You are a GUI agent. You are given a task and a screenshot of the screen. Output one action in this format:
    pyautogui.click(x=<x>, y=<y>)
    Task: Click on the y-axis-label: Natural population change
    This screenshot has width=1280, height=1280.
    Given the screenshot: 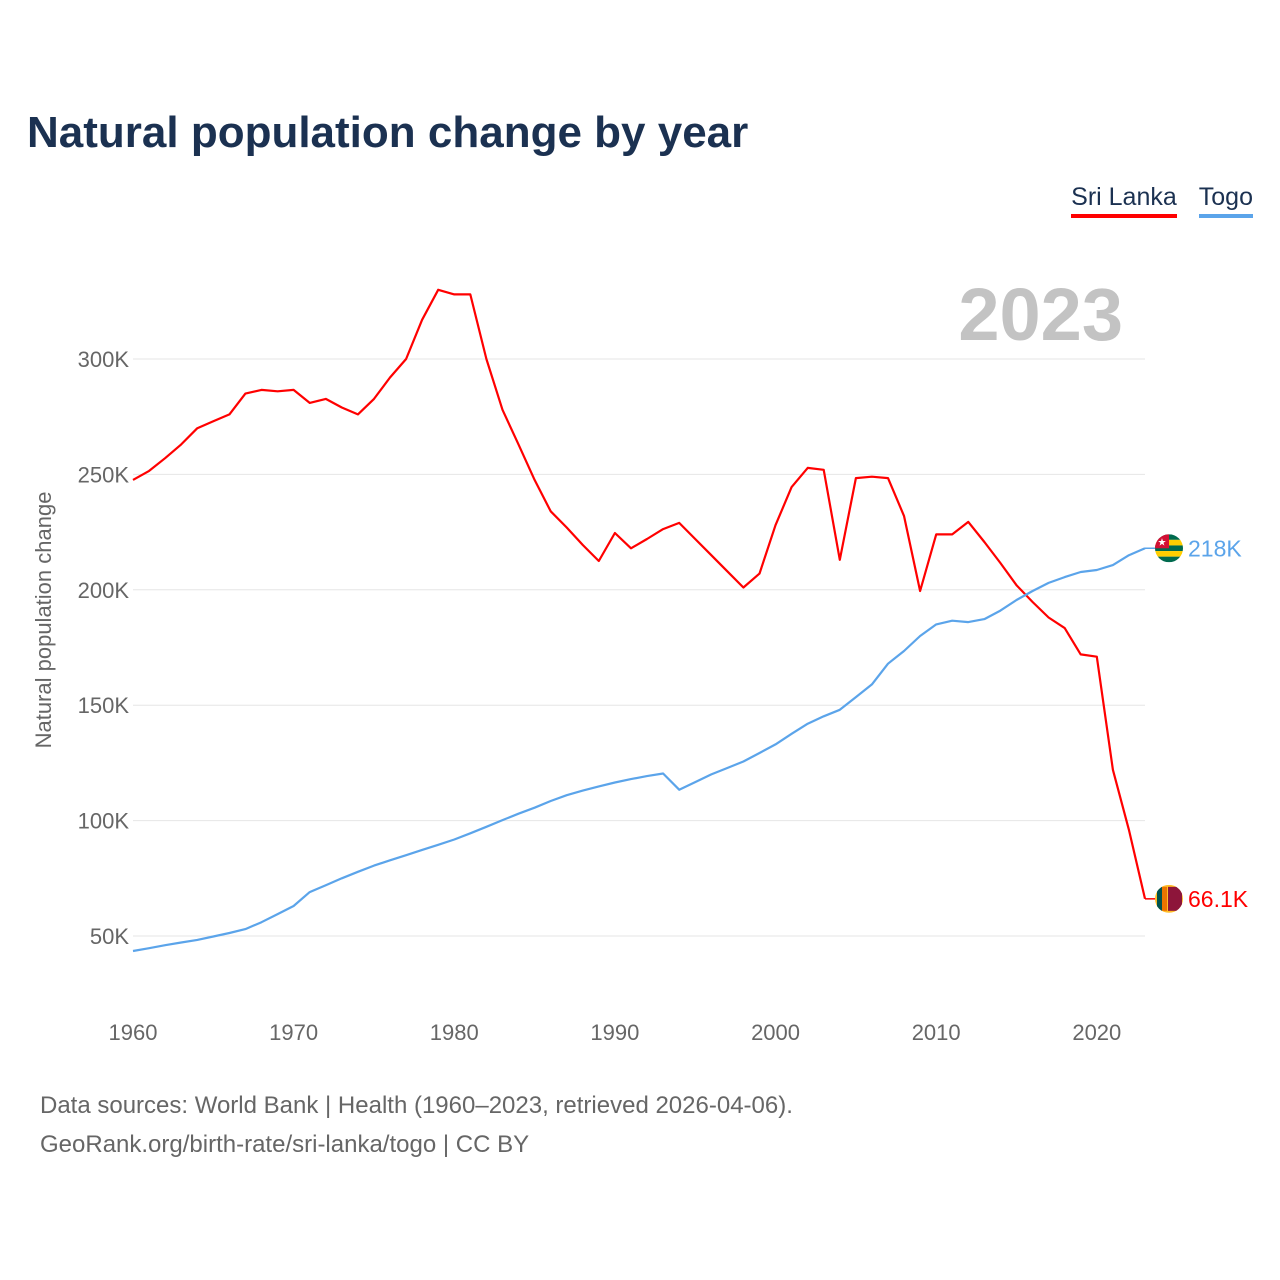 What is the action you would take?
    pyautogui.click(x=43, y=620)
    